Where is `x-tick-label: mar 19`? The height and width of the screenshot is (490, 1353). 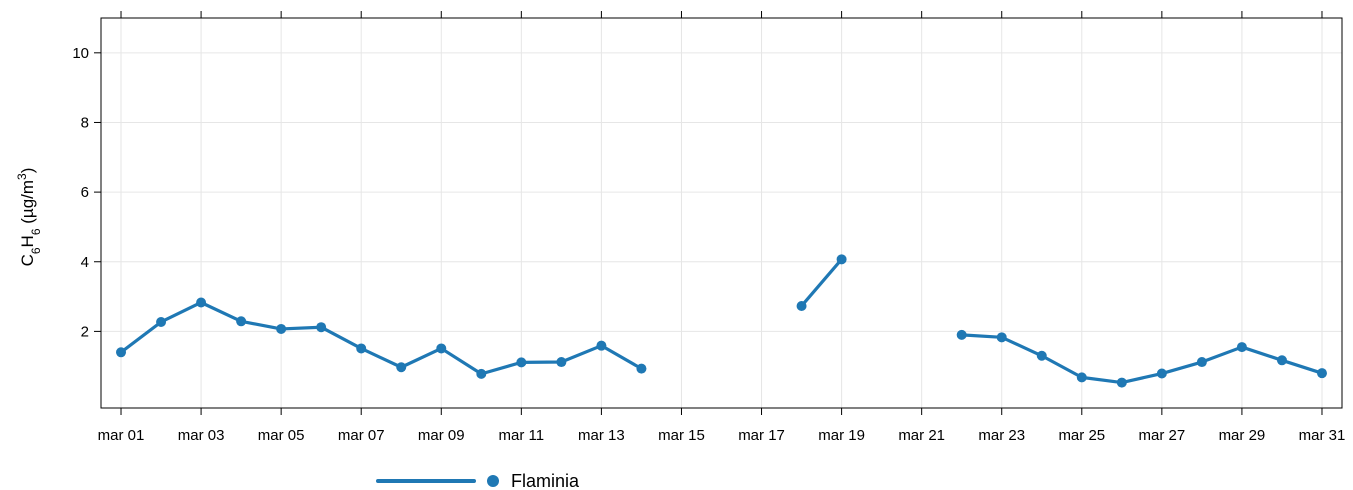 x-tick-label: mar 19 is located at coordinates (841, 435).